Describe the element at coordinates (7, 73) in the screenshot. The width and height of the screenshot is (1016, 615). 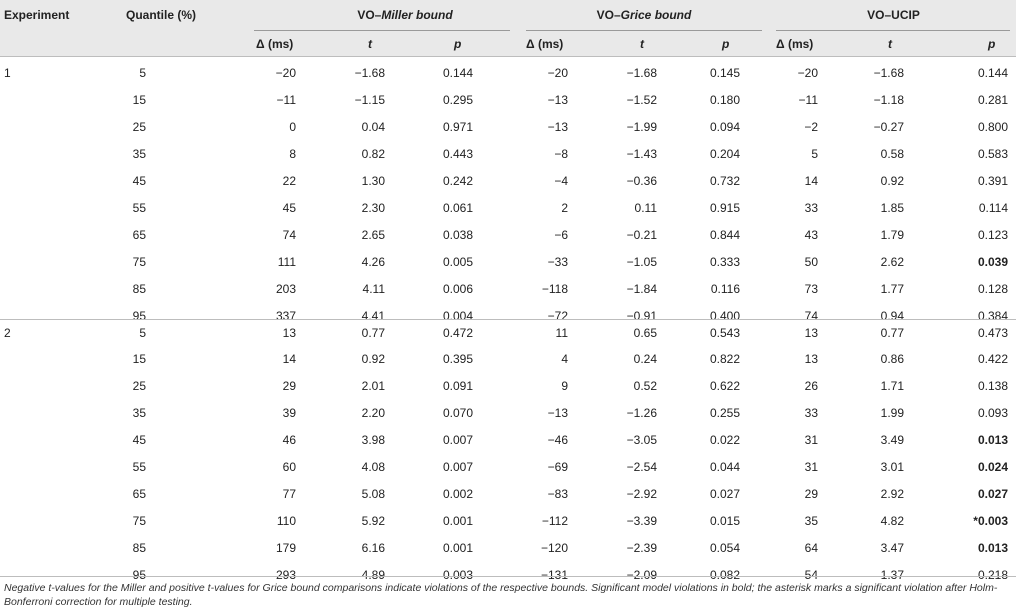
I see `cell-experiment: 1` at that location.